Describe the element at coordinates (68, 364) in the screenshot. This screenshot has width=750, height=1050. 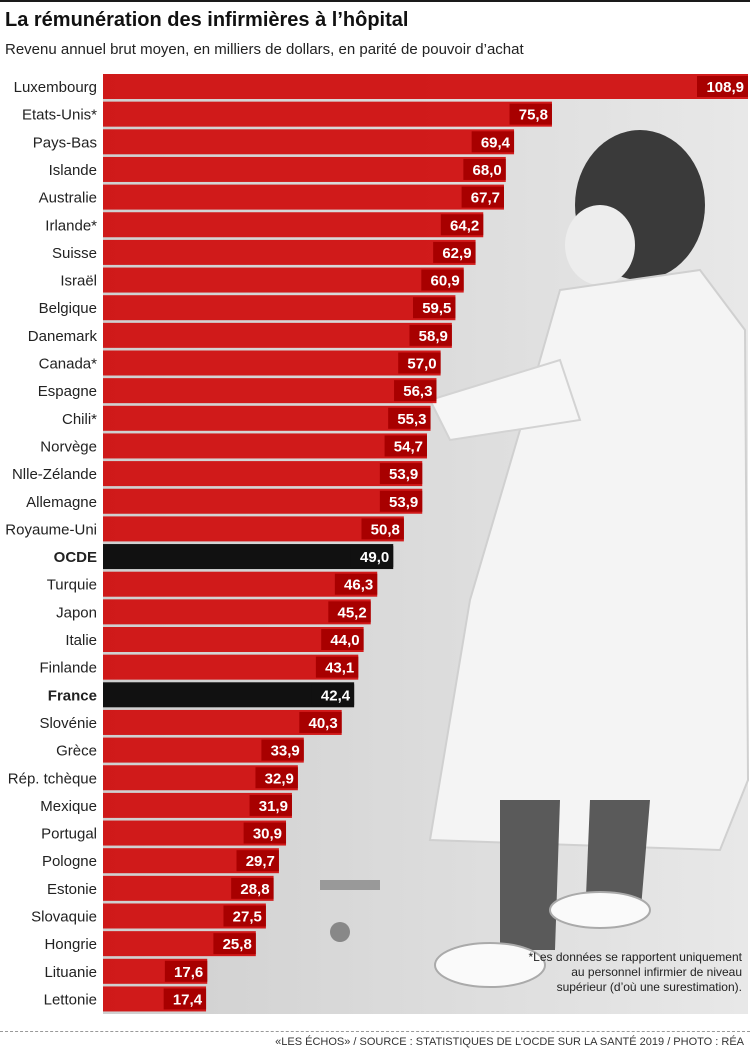
I see `category-label: Canada*` at that location.